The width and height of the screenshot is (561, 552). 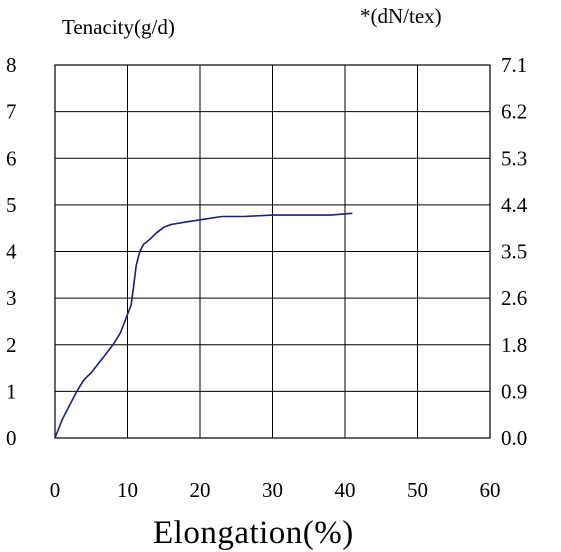 What do you see at coordinates (11, 391) in the screenshot?
I see `y-tick-label-left: 1` at bounding box center [11, 391].